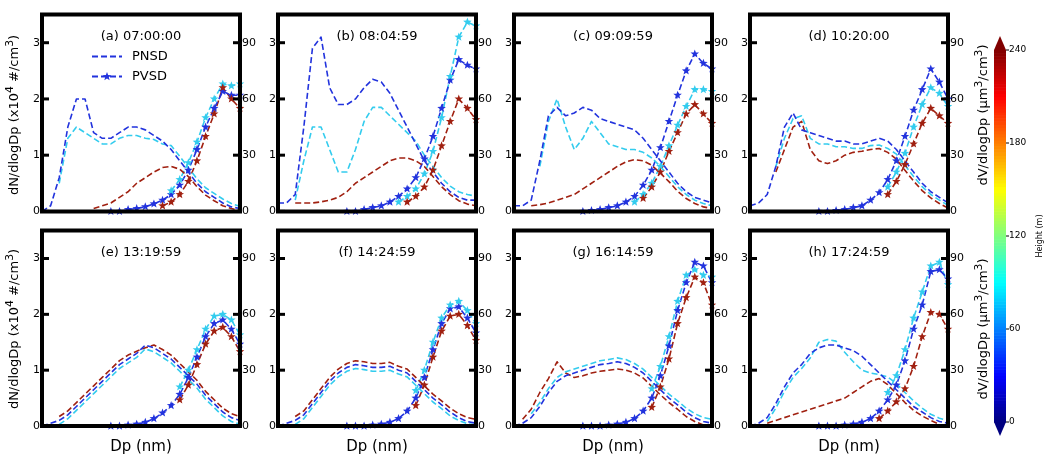  Describe the element at coordinates (149, 75) in the screenshot. I see `legend-label: PVSD` at that location.